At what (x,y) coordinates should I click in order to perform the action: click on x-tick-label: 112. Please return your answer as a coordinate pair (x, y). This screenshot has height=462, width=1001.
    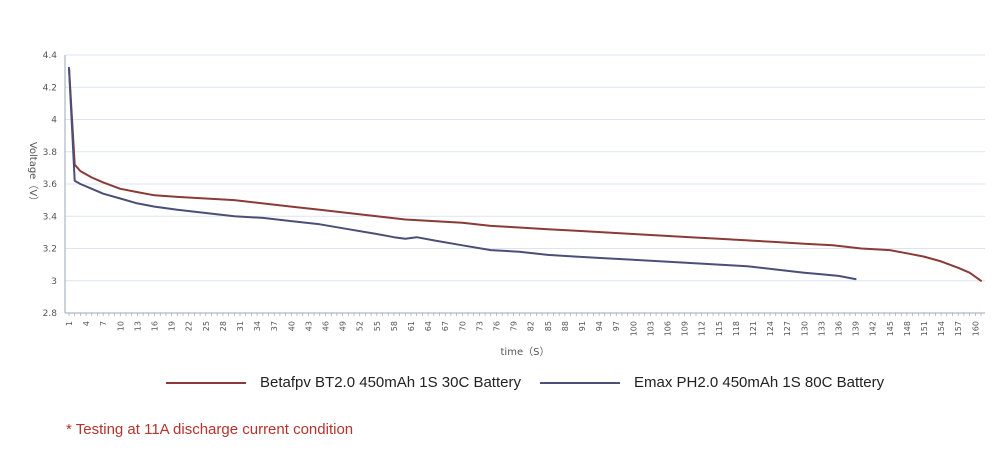
    Looking at the image, I should click on (702, 328).